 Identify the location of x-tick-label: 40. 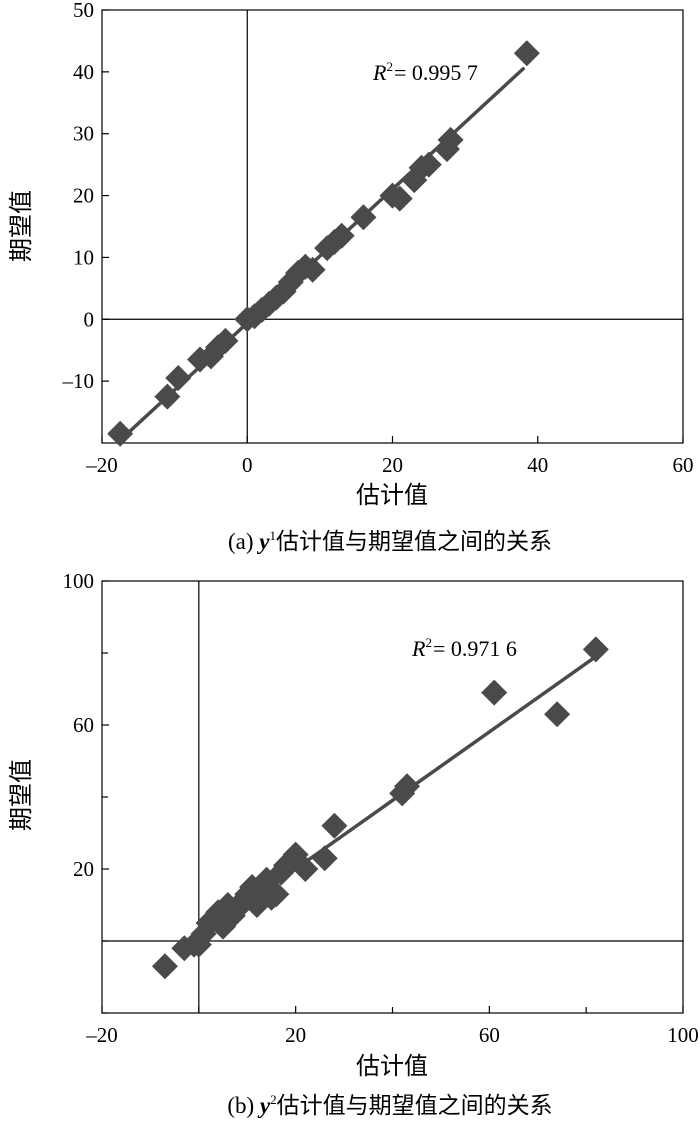
(537, 465).